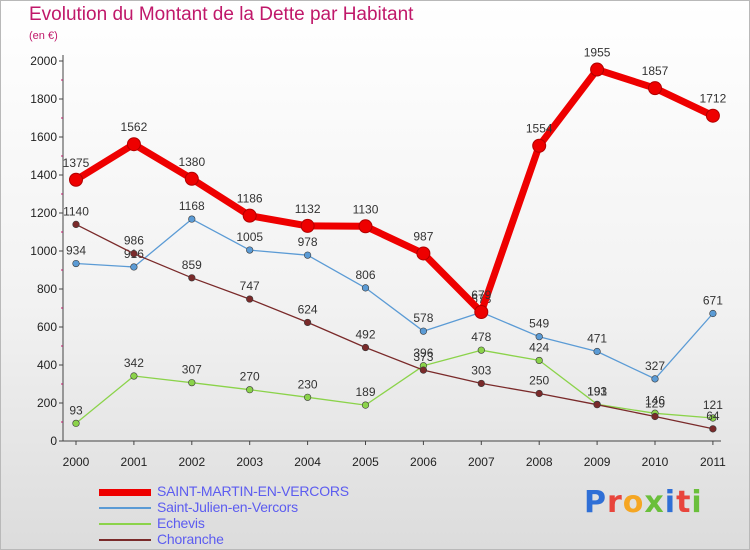 This screenshot has width=750, height=550. Describe the element at coordinates (365, 392) in the screenshot. I see `data-label: 189` at that location.